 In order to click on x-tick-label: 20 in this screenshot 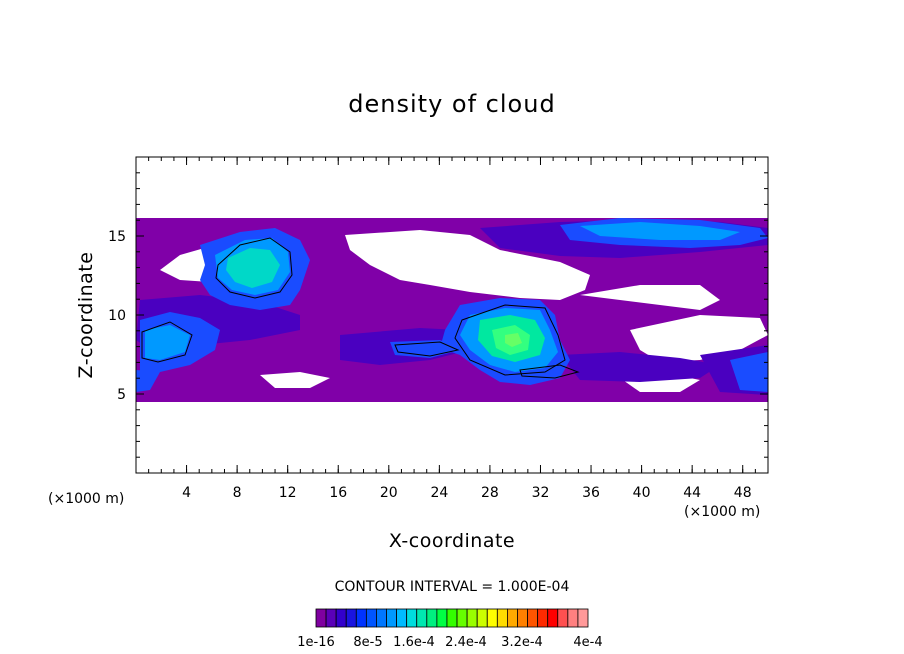, I will do `click(389, 493)`.